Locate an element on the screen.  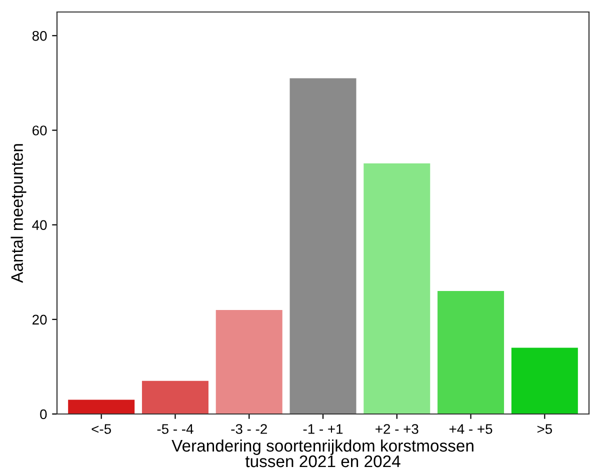
x-tick-label: -3 - -2 is located at coordinates (249, 429).